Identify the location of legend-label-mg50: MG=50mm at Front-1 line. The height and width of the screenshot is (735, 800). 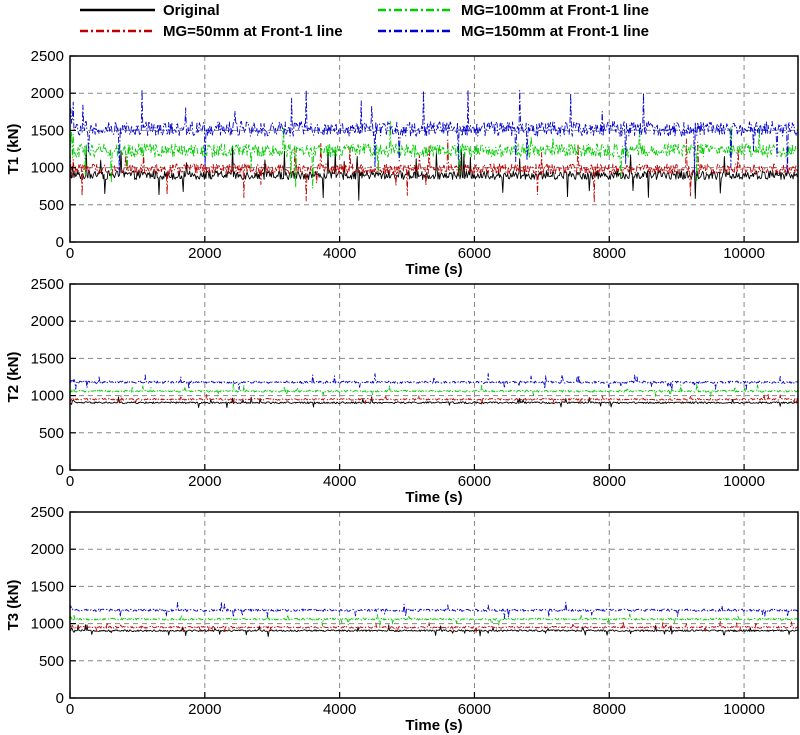
(253, 31).